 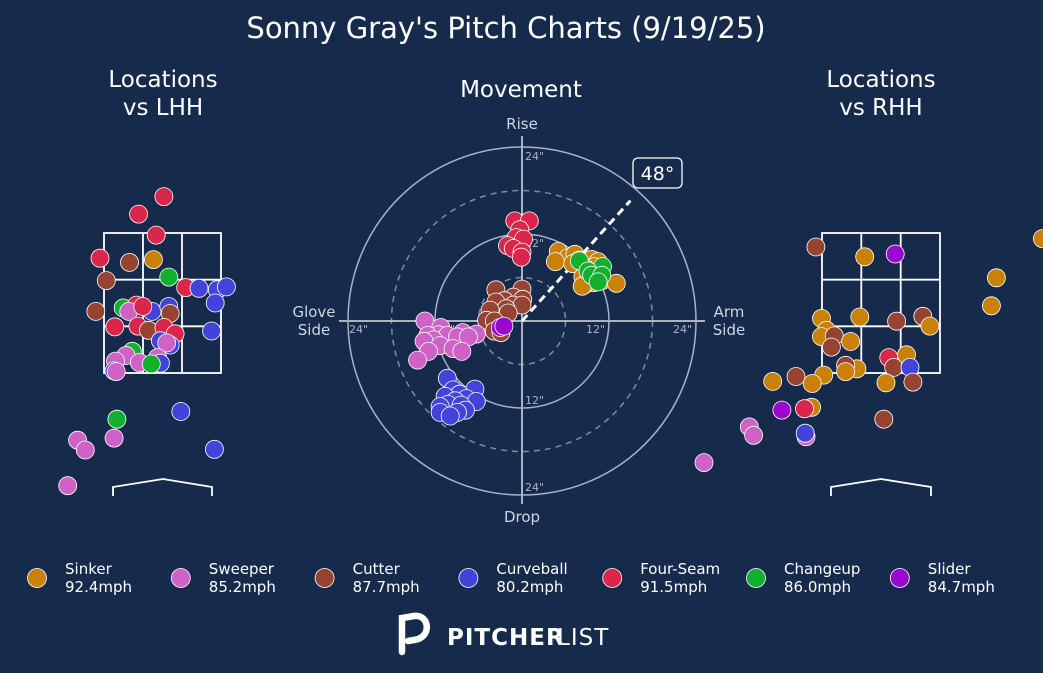 I want to click on direction-label-arm-1: Arm, so click(x=729, y=312).